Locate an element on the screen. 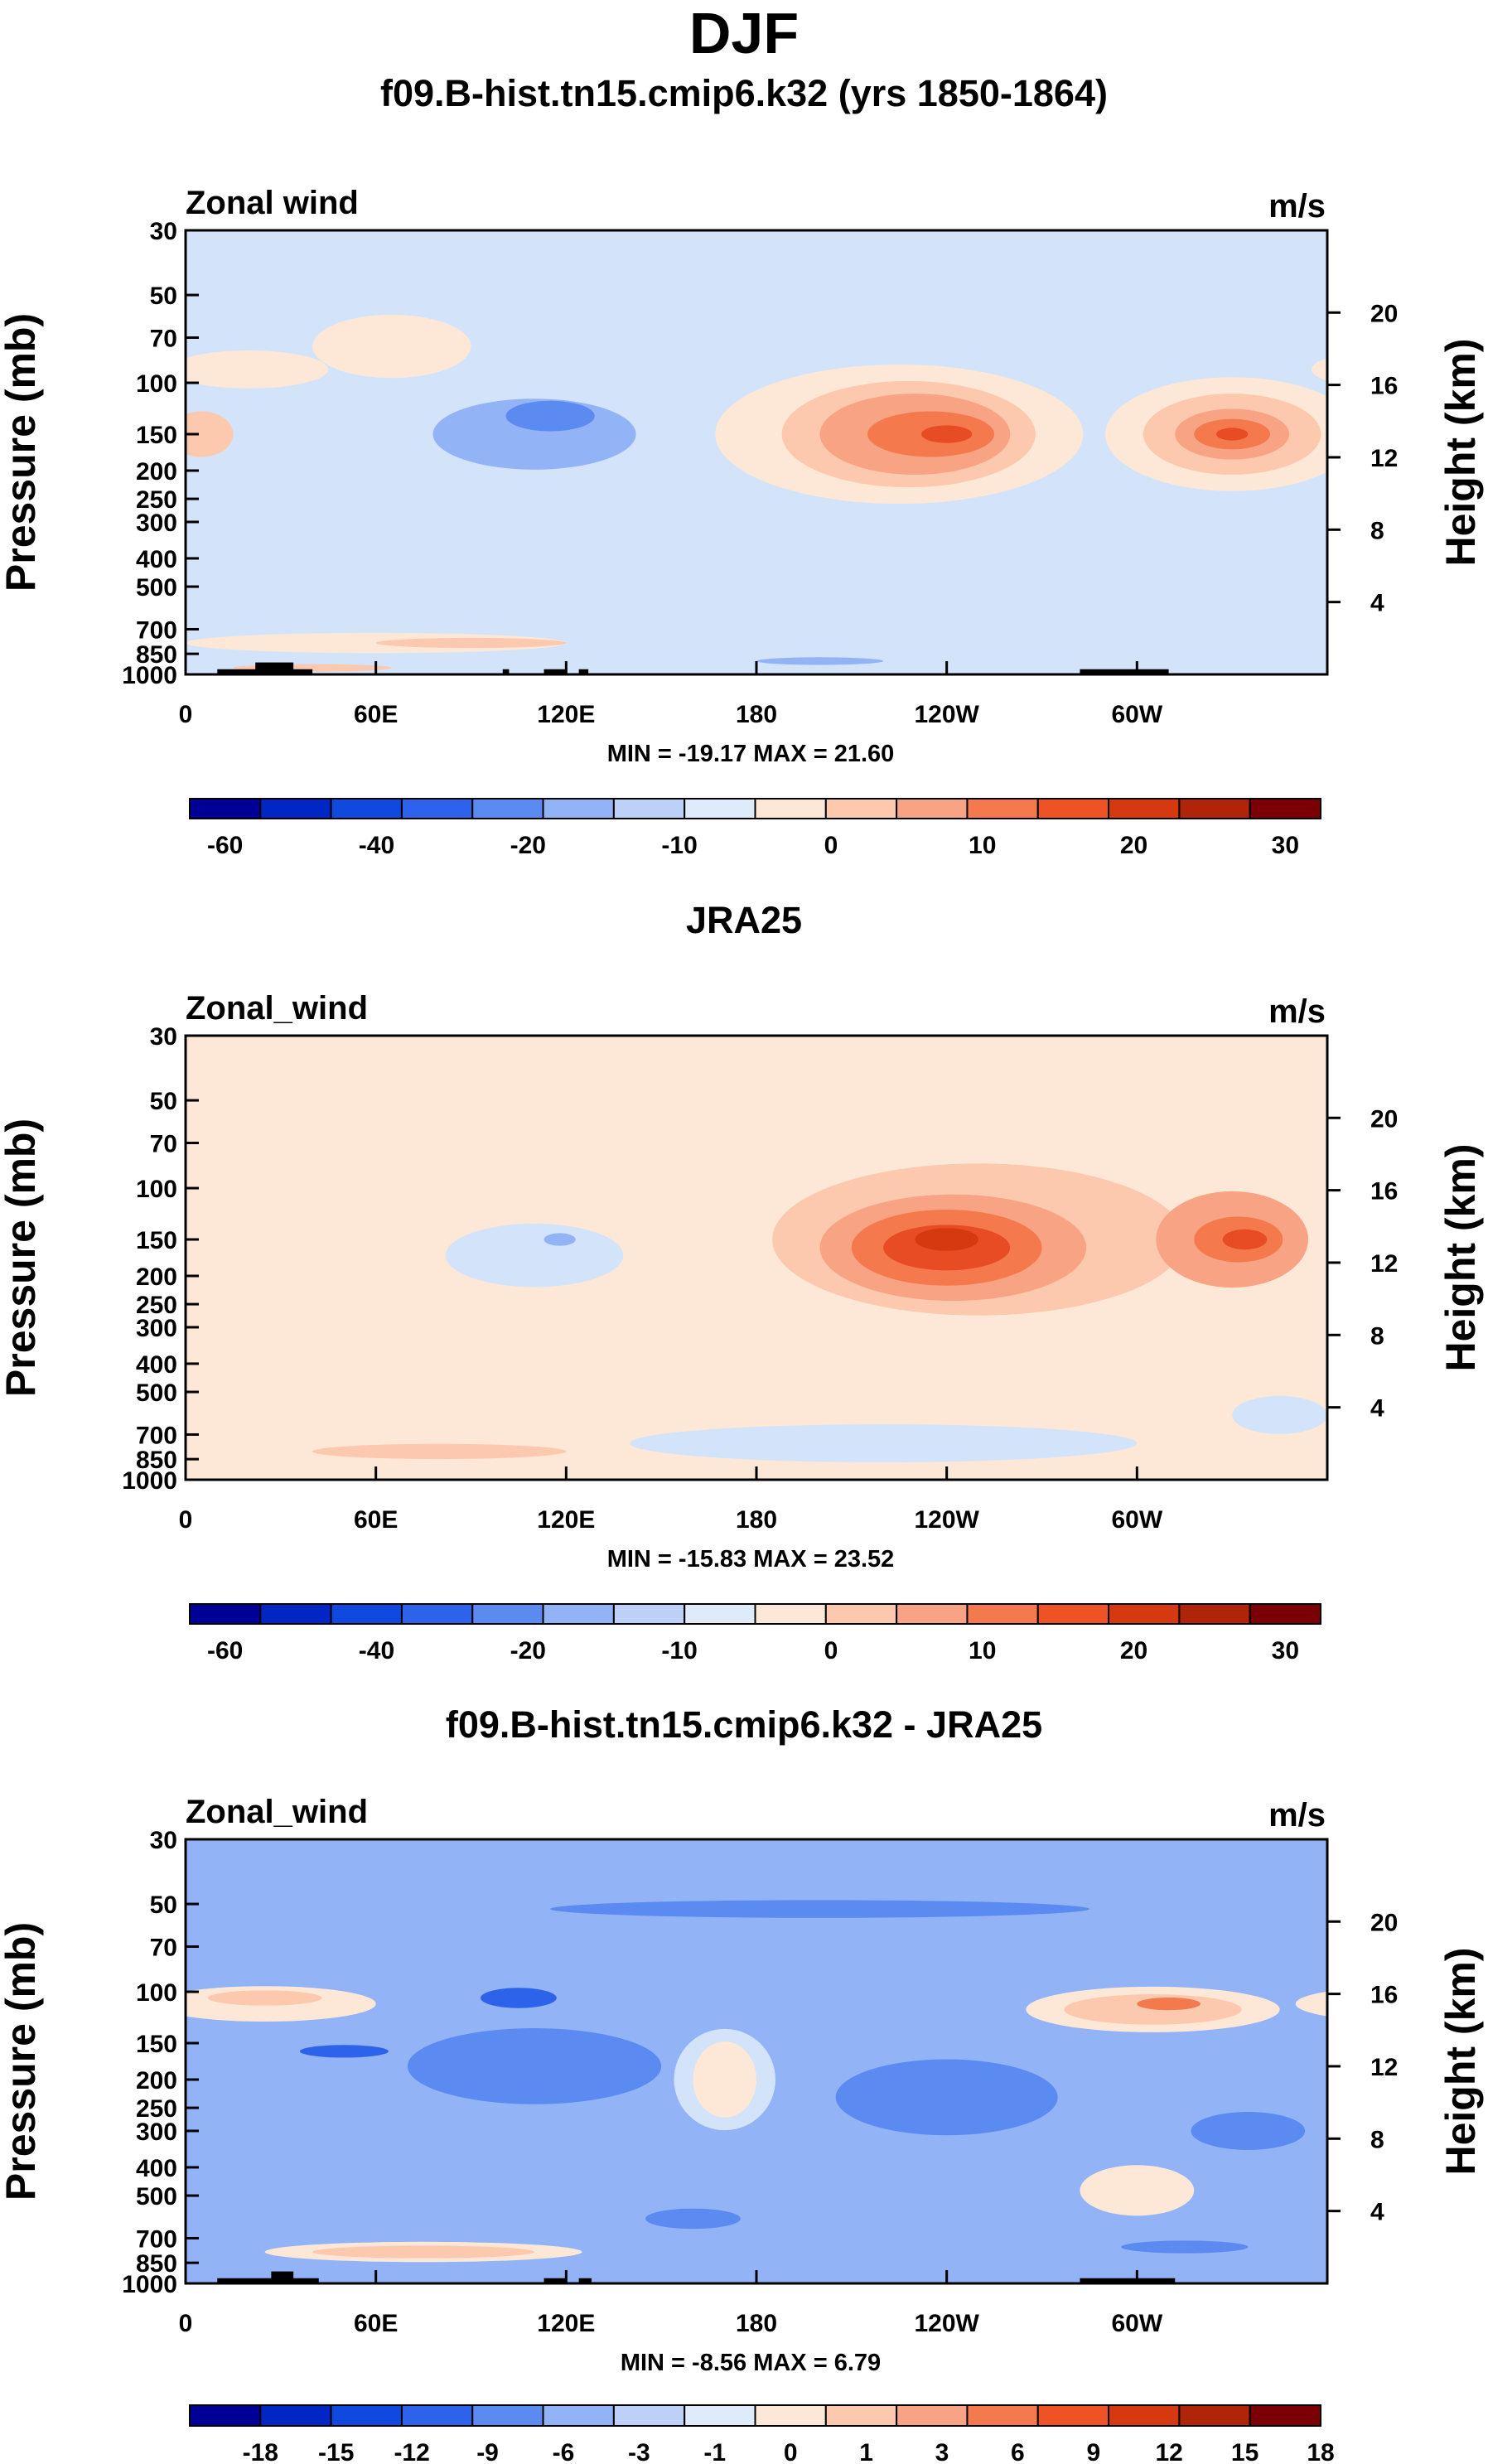 Image resolution: width=1488 pixels, height=2464 pixels. x-tick-label: 120W is located at coordinates (946, 1520).